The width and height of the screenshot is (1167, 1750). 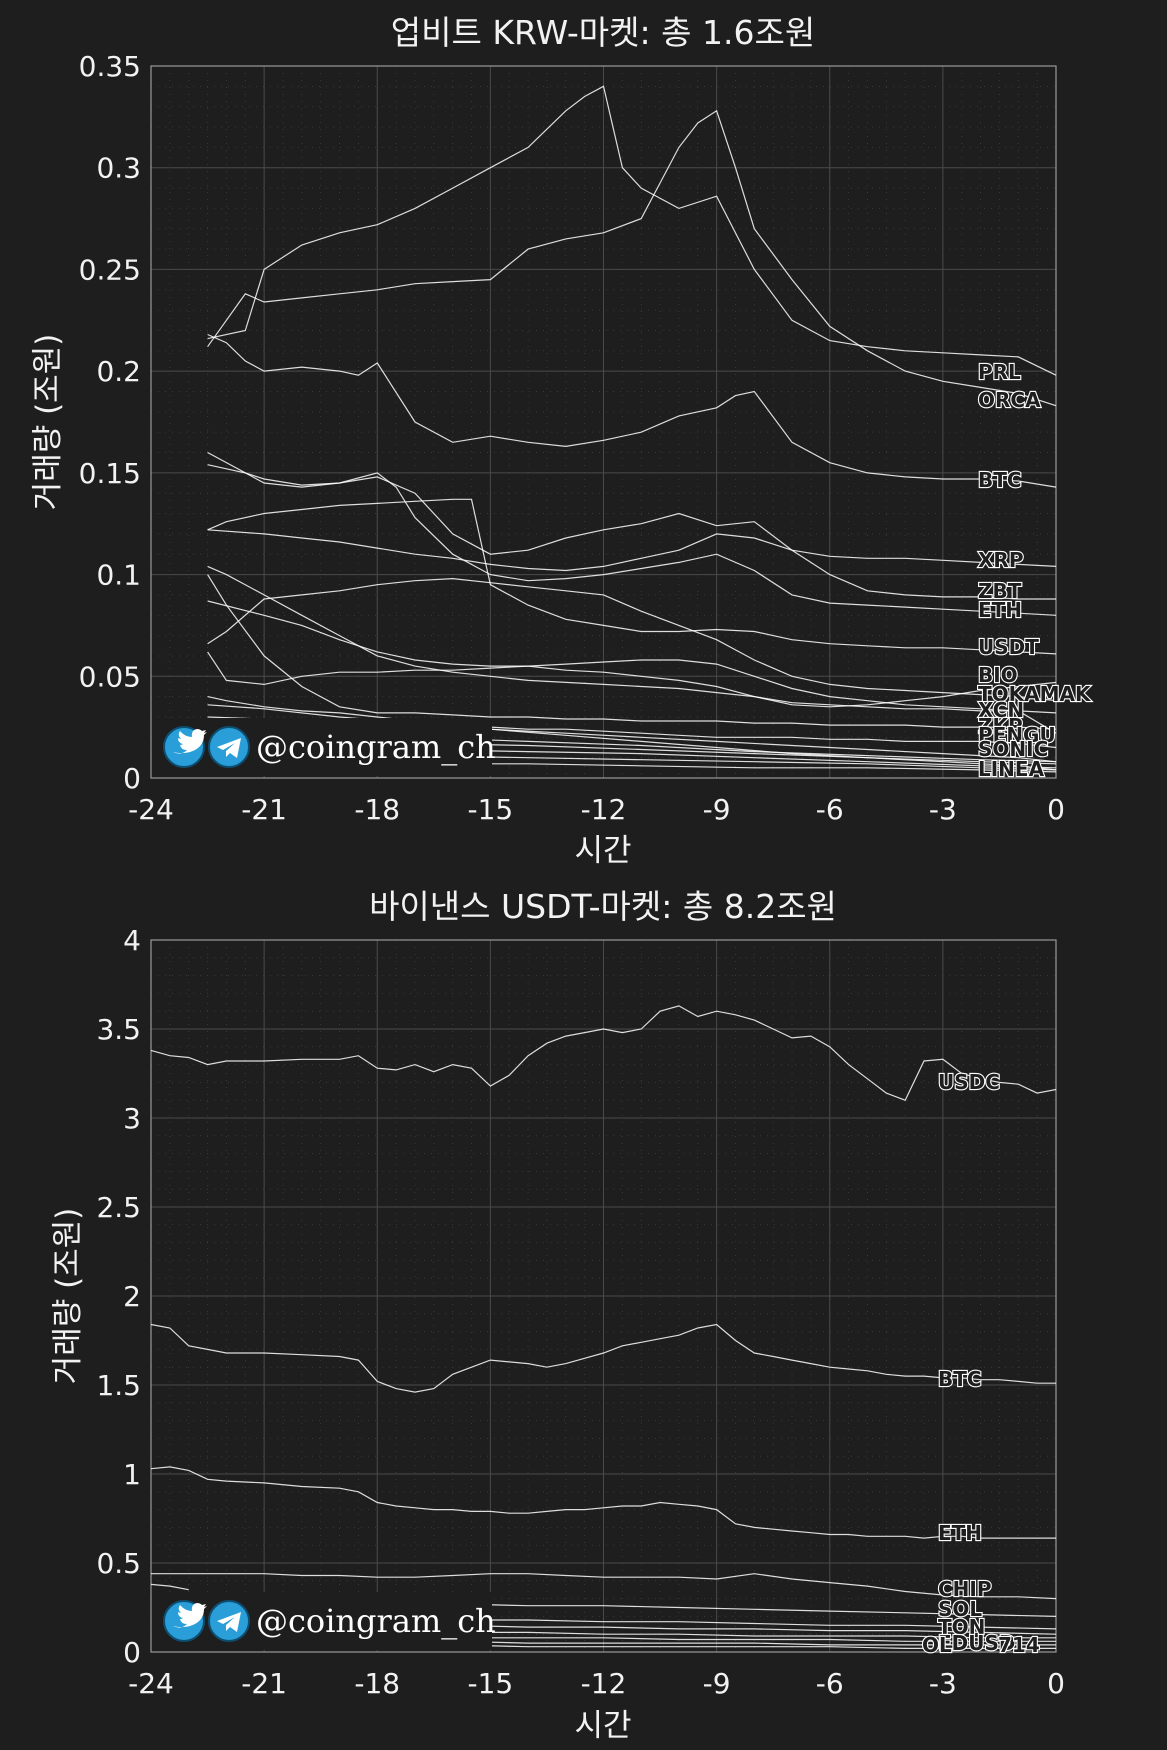 I want to click on series-line-w, so click(x=632, y=737).